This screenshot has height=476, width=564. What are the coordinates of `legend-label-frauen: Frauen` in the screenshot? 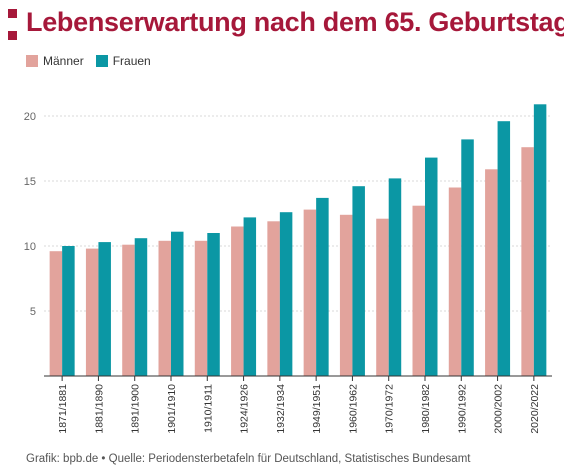 It's located at (131, 61).